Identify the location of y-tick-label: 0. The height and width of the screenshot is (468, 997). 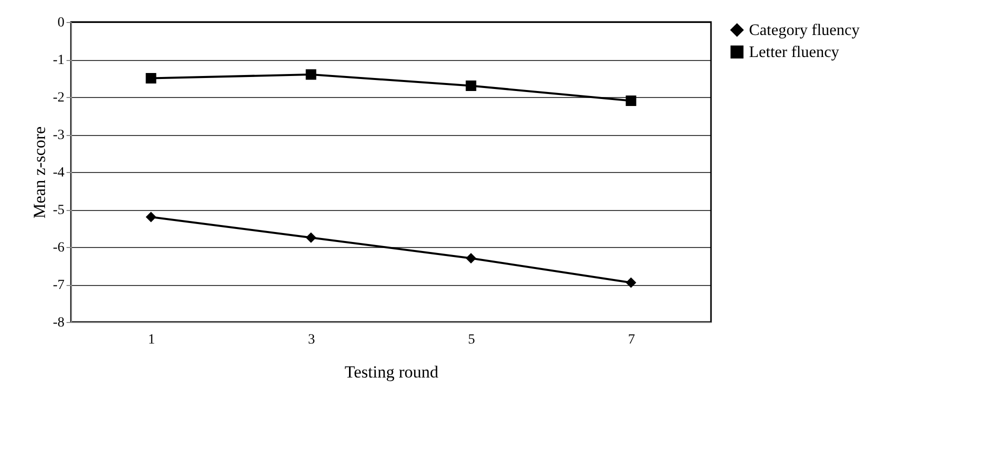
(61, 23).